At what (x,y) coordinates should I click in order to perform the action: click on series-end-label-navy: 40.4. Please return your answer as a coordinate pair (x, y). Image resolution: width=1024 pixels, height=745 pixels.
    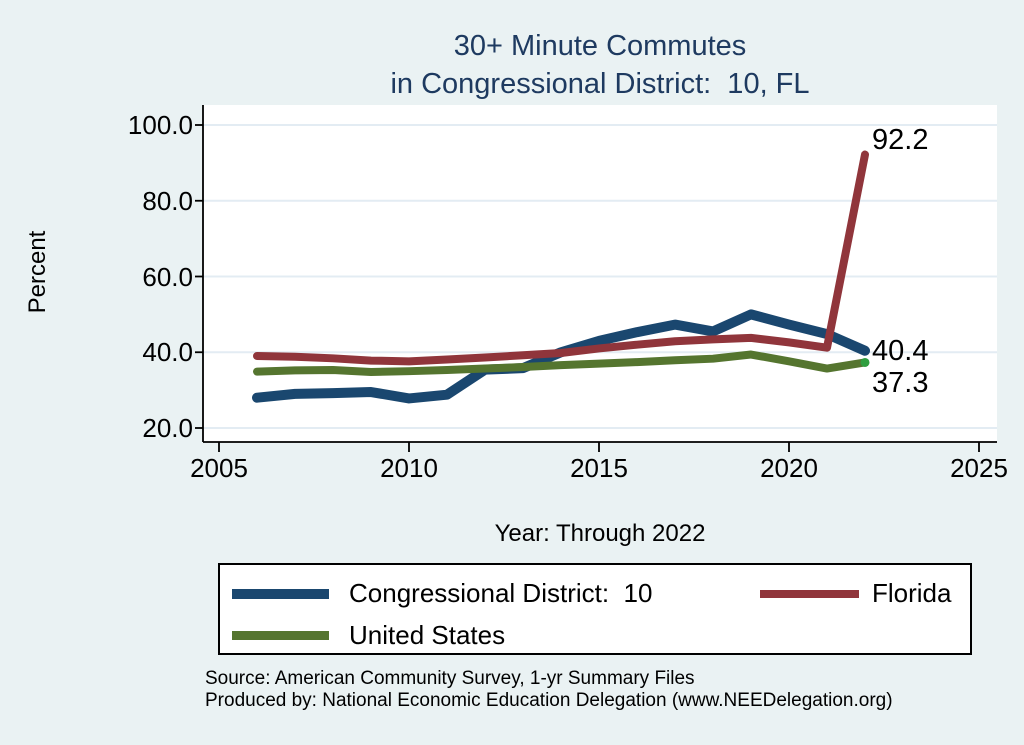
    Looking at the image, I should click on (900, 350).